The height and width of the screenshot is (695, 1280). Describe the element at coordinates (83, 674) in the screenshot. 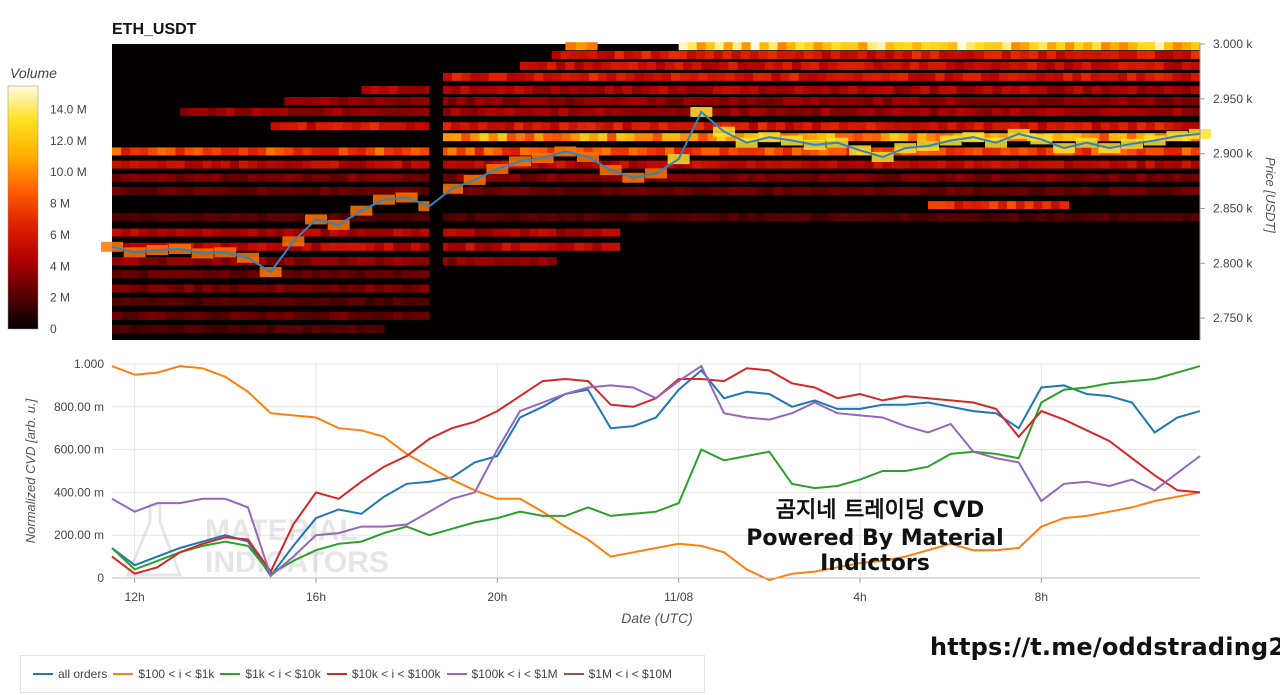

I see `legend-label: all orders` at that location.